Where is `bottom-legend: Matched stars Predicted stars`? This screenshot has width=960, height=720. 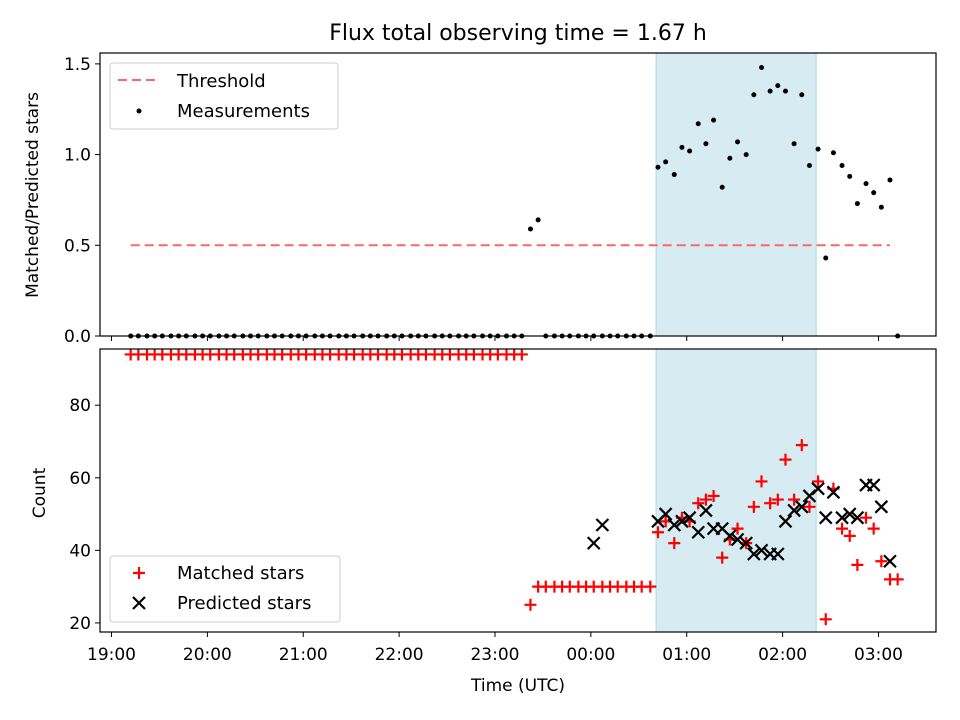 bottom-legend: Matched stars Predicted stars is located at coordinates (225, 589).